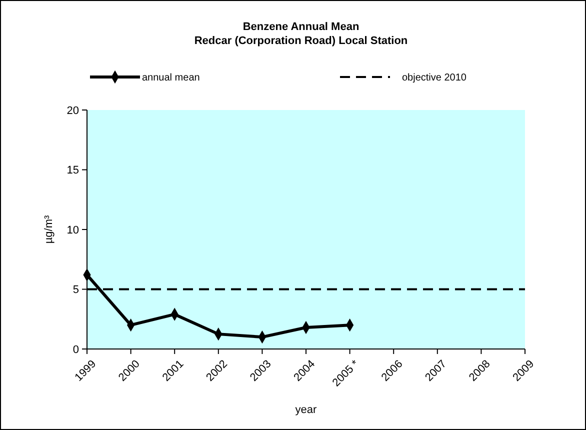  What do you see at coordinates (72, 110) in the screenshot?
I see `y-tick-label: 20` at bounding box center [72, 110].